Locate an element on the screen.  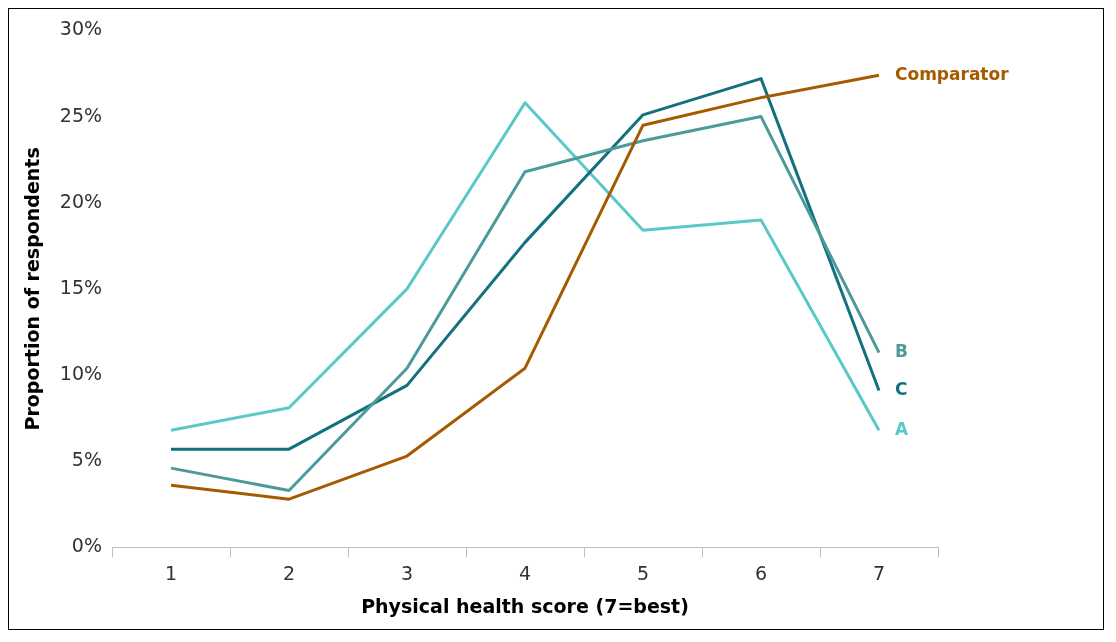
x-tick-label: 6 is located at coordinates (761, 572).